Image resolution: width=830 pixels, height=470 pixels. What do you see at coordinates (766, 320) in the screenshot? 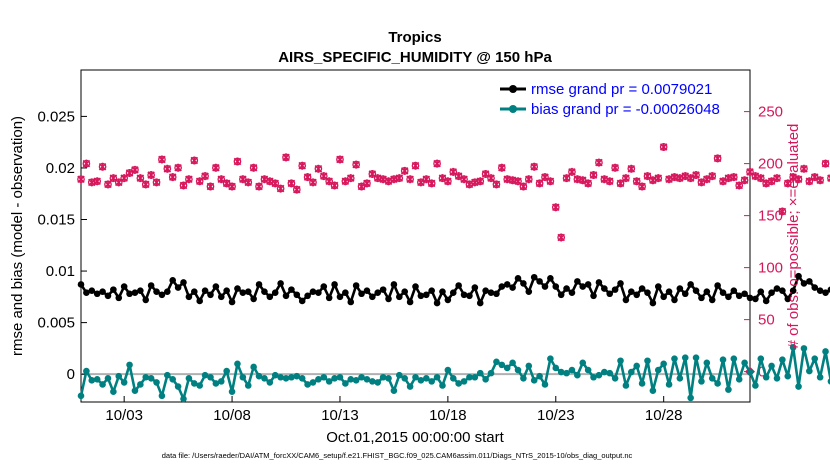
I see `y-tick-right-label: 50` at bounding box center [766, 320].